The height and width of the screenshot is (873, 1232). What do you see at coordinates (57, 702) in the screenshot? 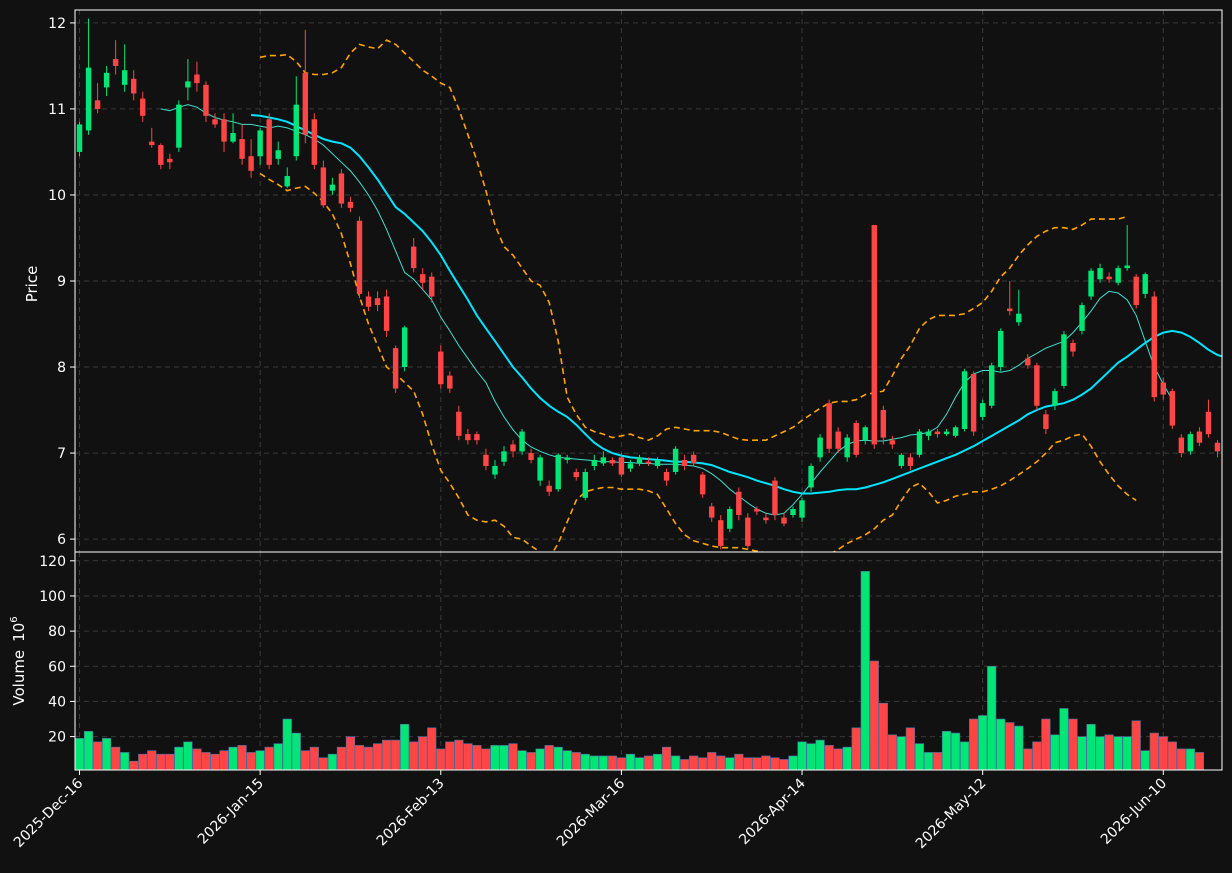
I see `volume-tick-label-1: 40` at bounding box center [57, 702].